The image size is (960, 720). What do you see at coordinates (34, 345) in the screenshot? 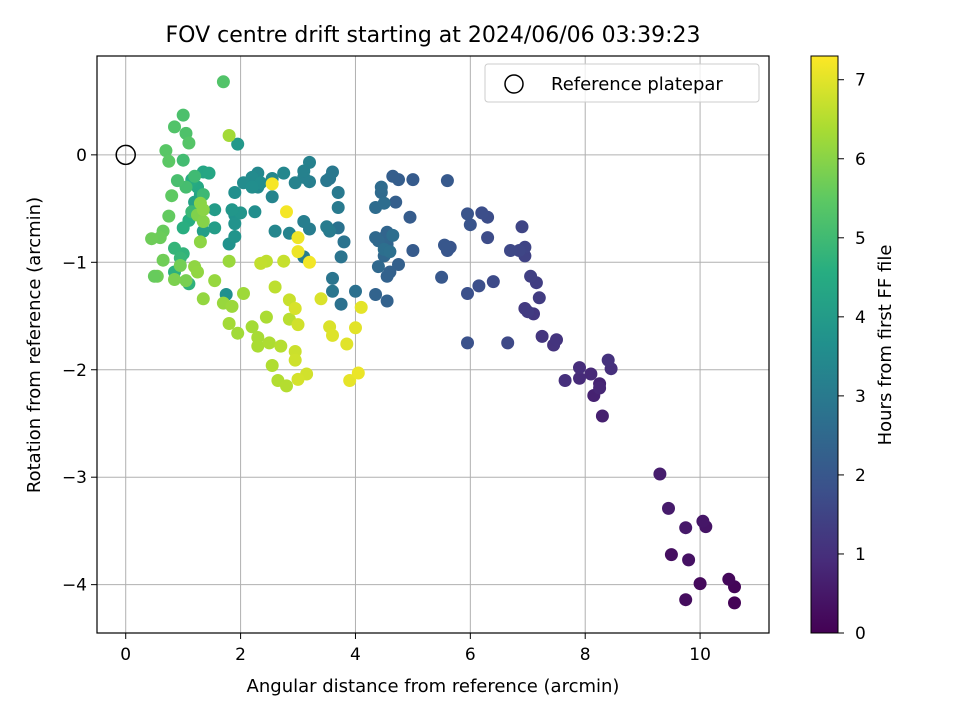
I see `y-axis-label: Rotation from reference (arcmin)` at bounding box center [34, 345].